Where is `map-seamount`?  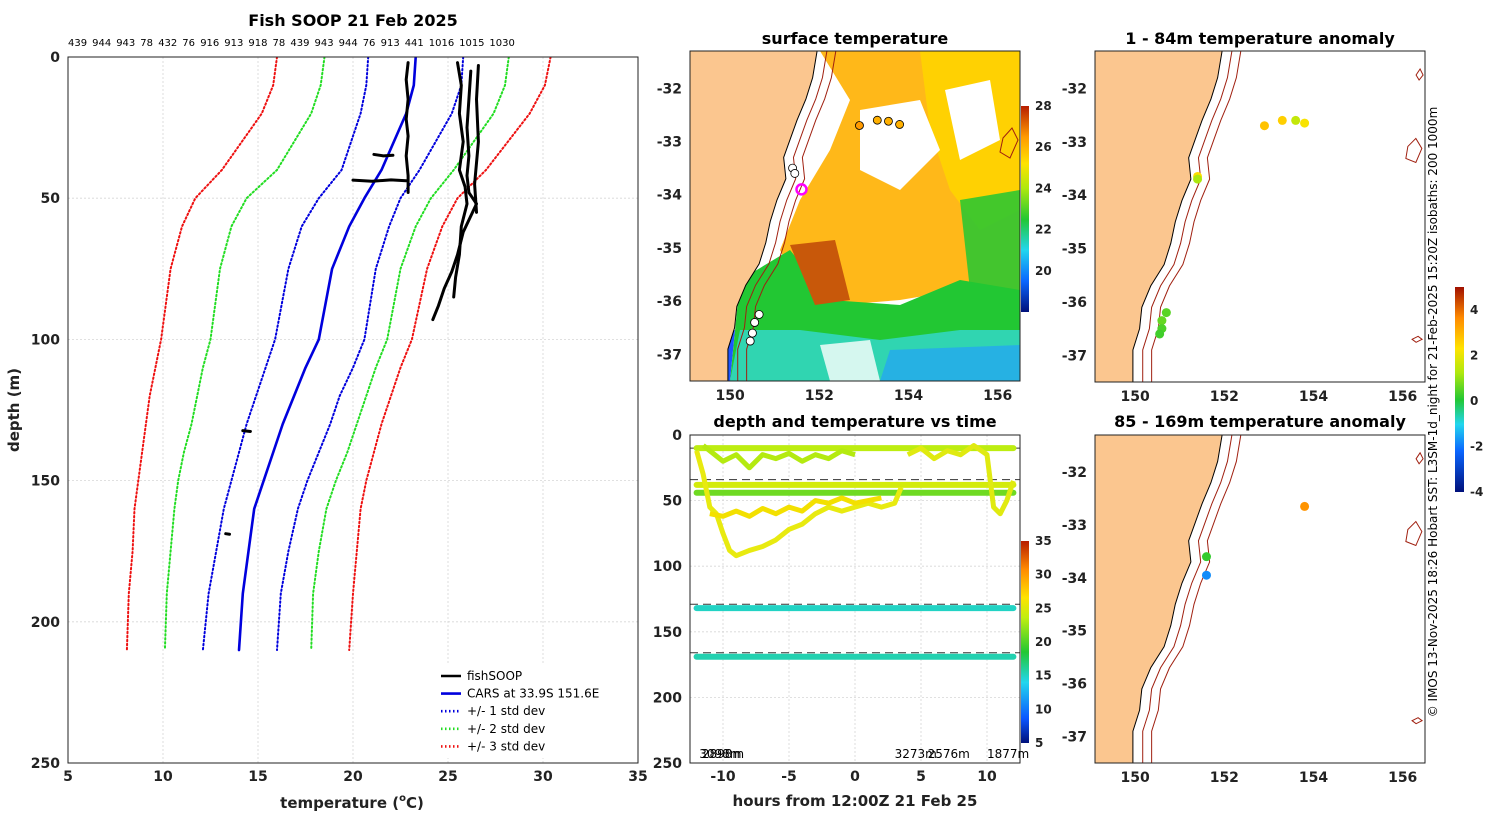 map-seamount is located at coordinates (1414, 533).